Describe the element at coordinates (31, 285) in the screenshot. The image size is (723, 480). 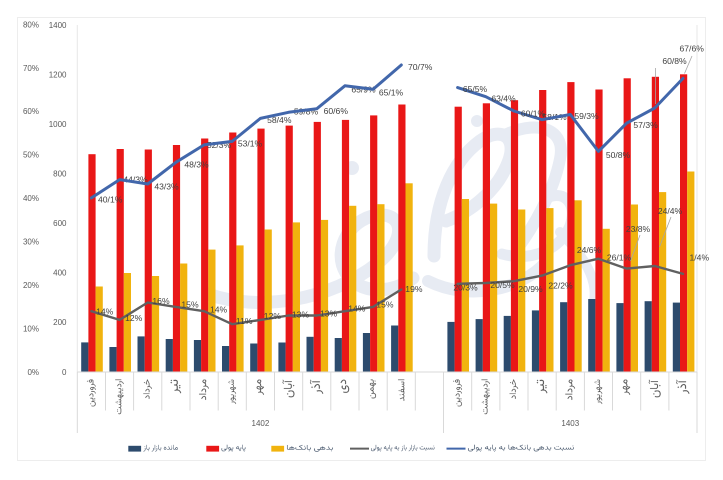
I see `svg-text: 20%` at that location.